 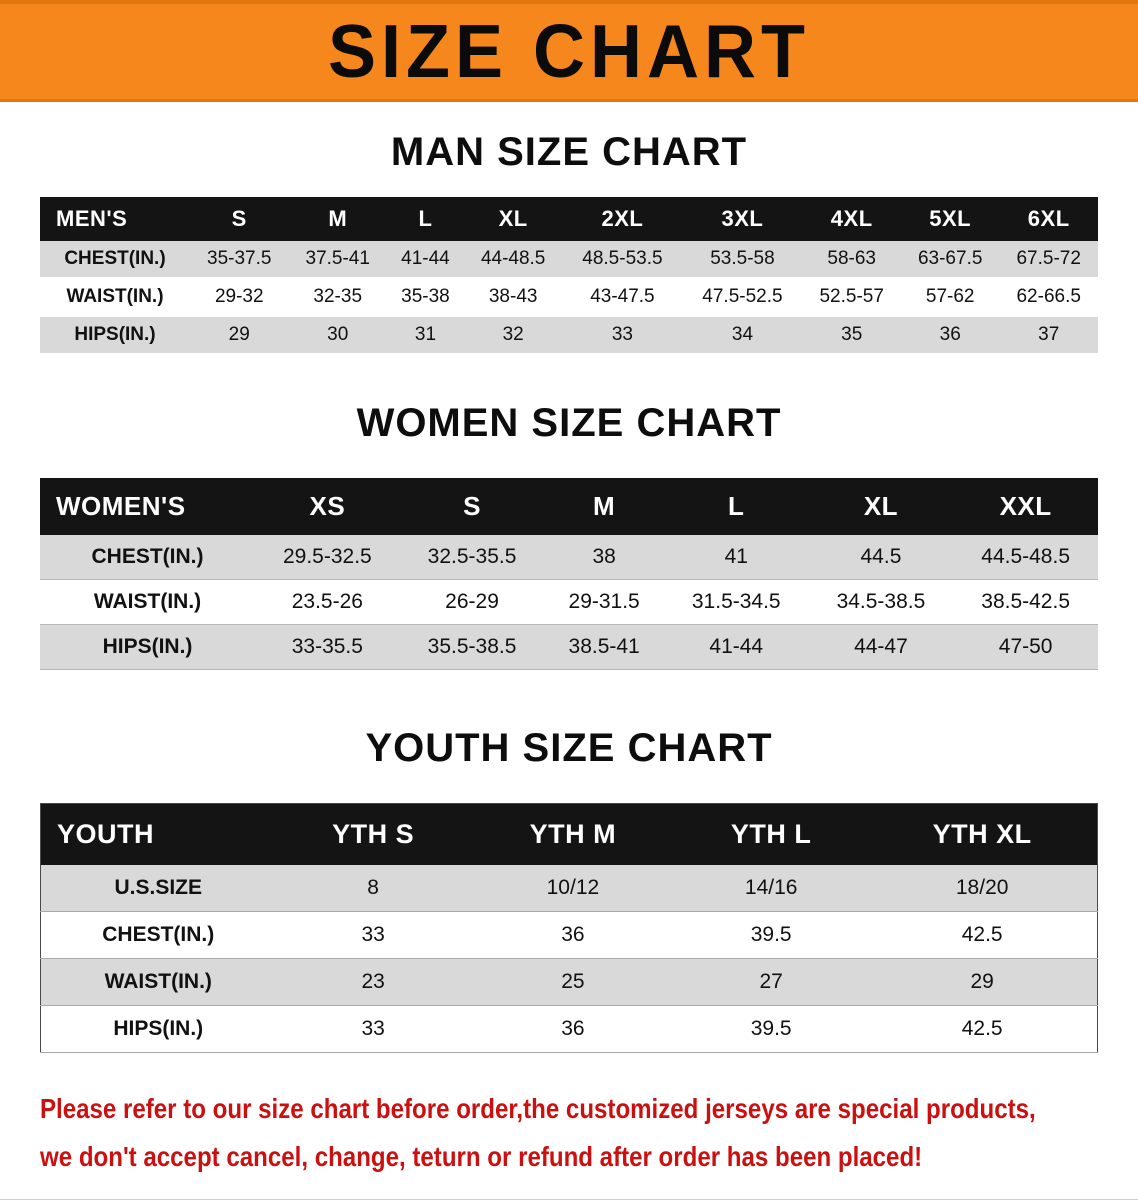 What do you see at coordinates (950, 260) in the screenshot?
I see `value-cell: 63-67.5` at bounding box center [950, 260].